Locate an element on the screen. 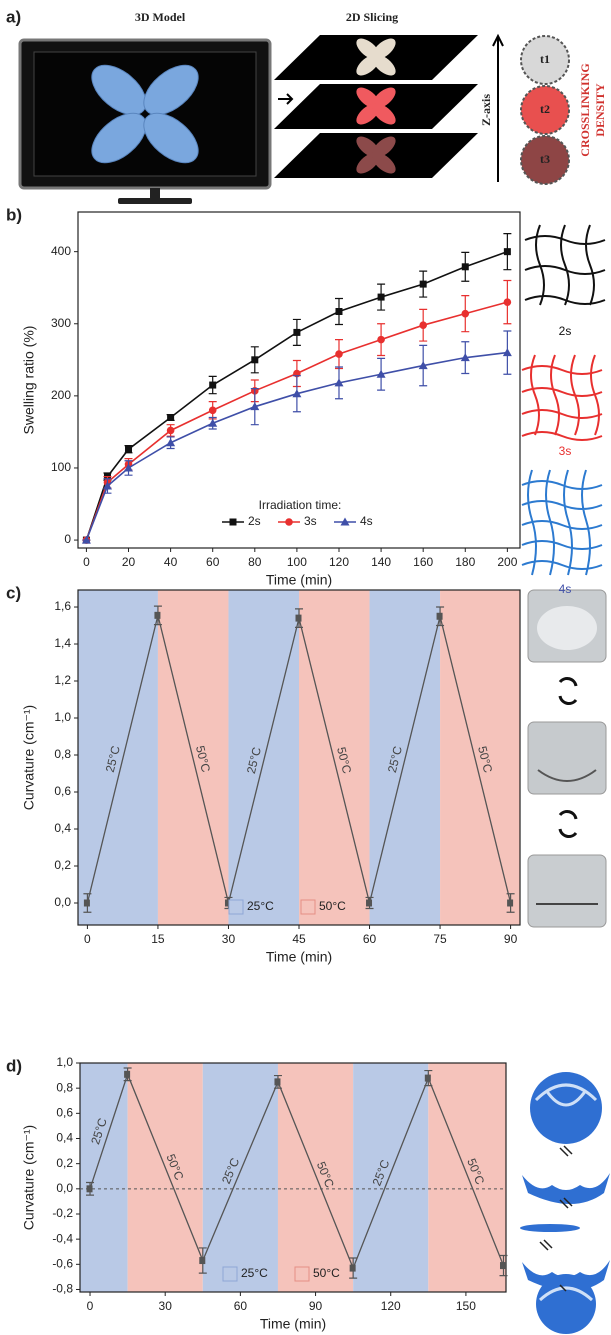 The height and width of the screenshot is (1335, 611). y-tick-label: 400 is located at coordinates (61, 251).